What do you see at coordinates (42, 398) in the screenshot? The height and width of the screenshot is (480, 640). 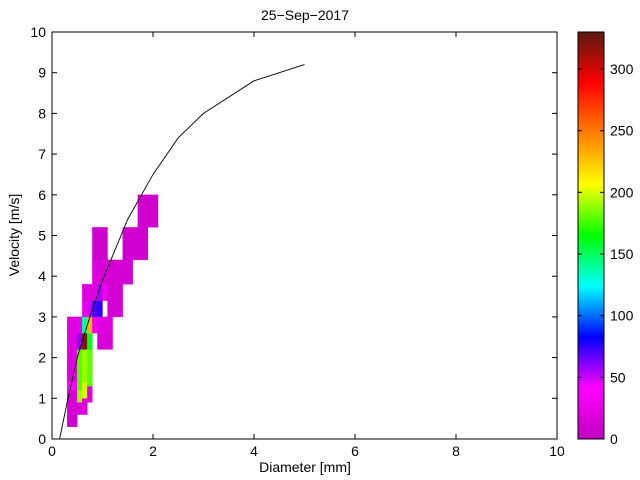 I see `y-tick-label: 1` at bounding box center [42, 398].